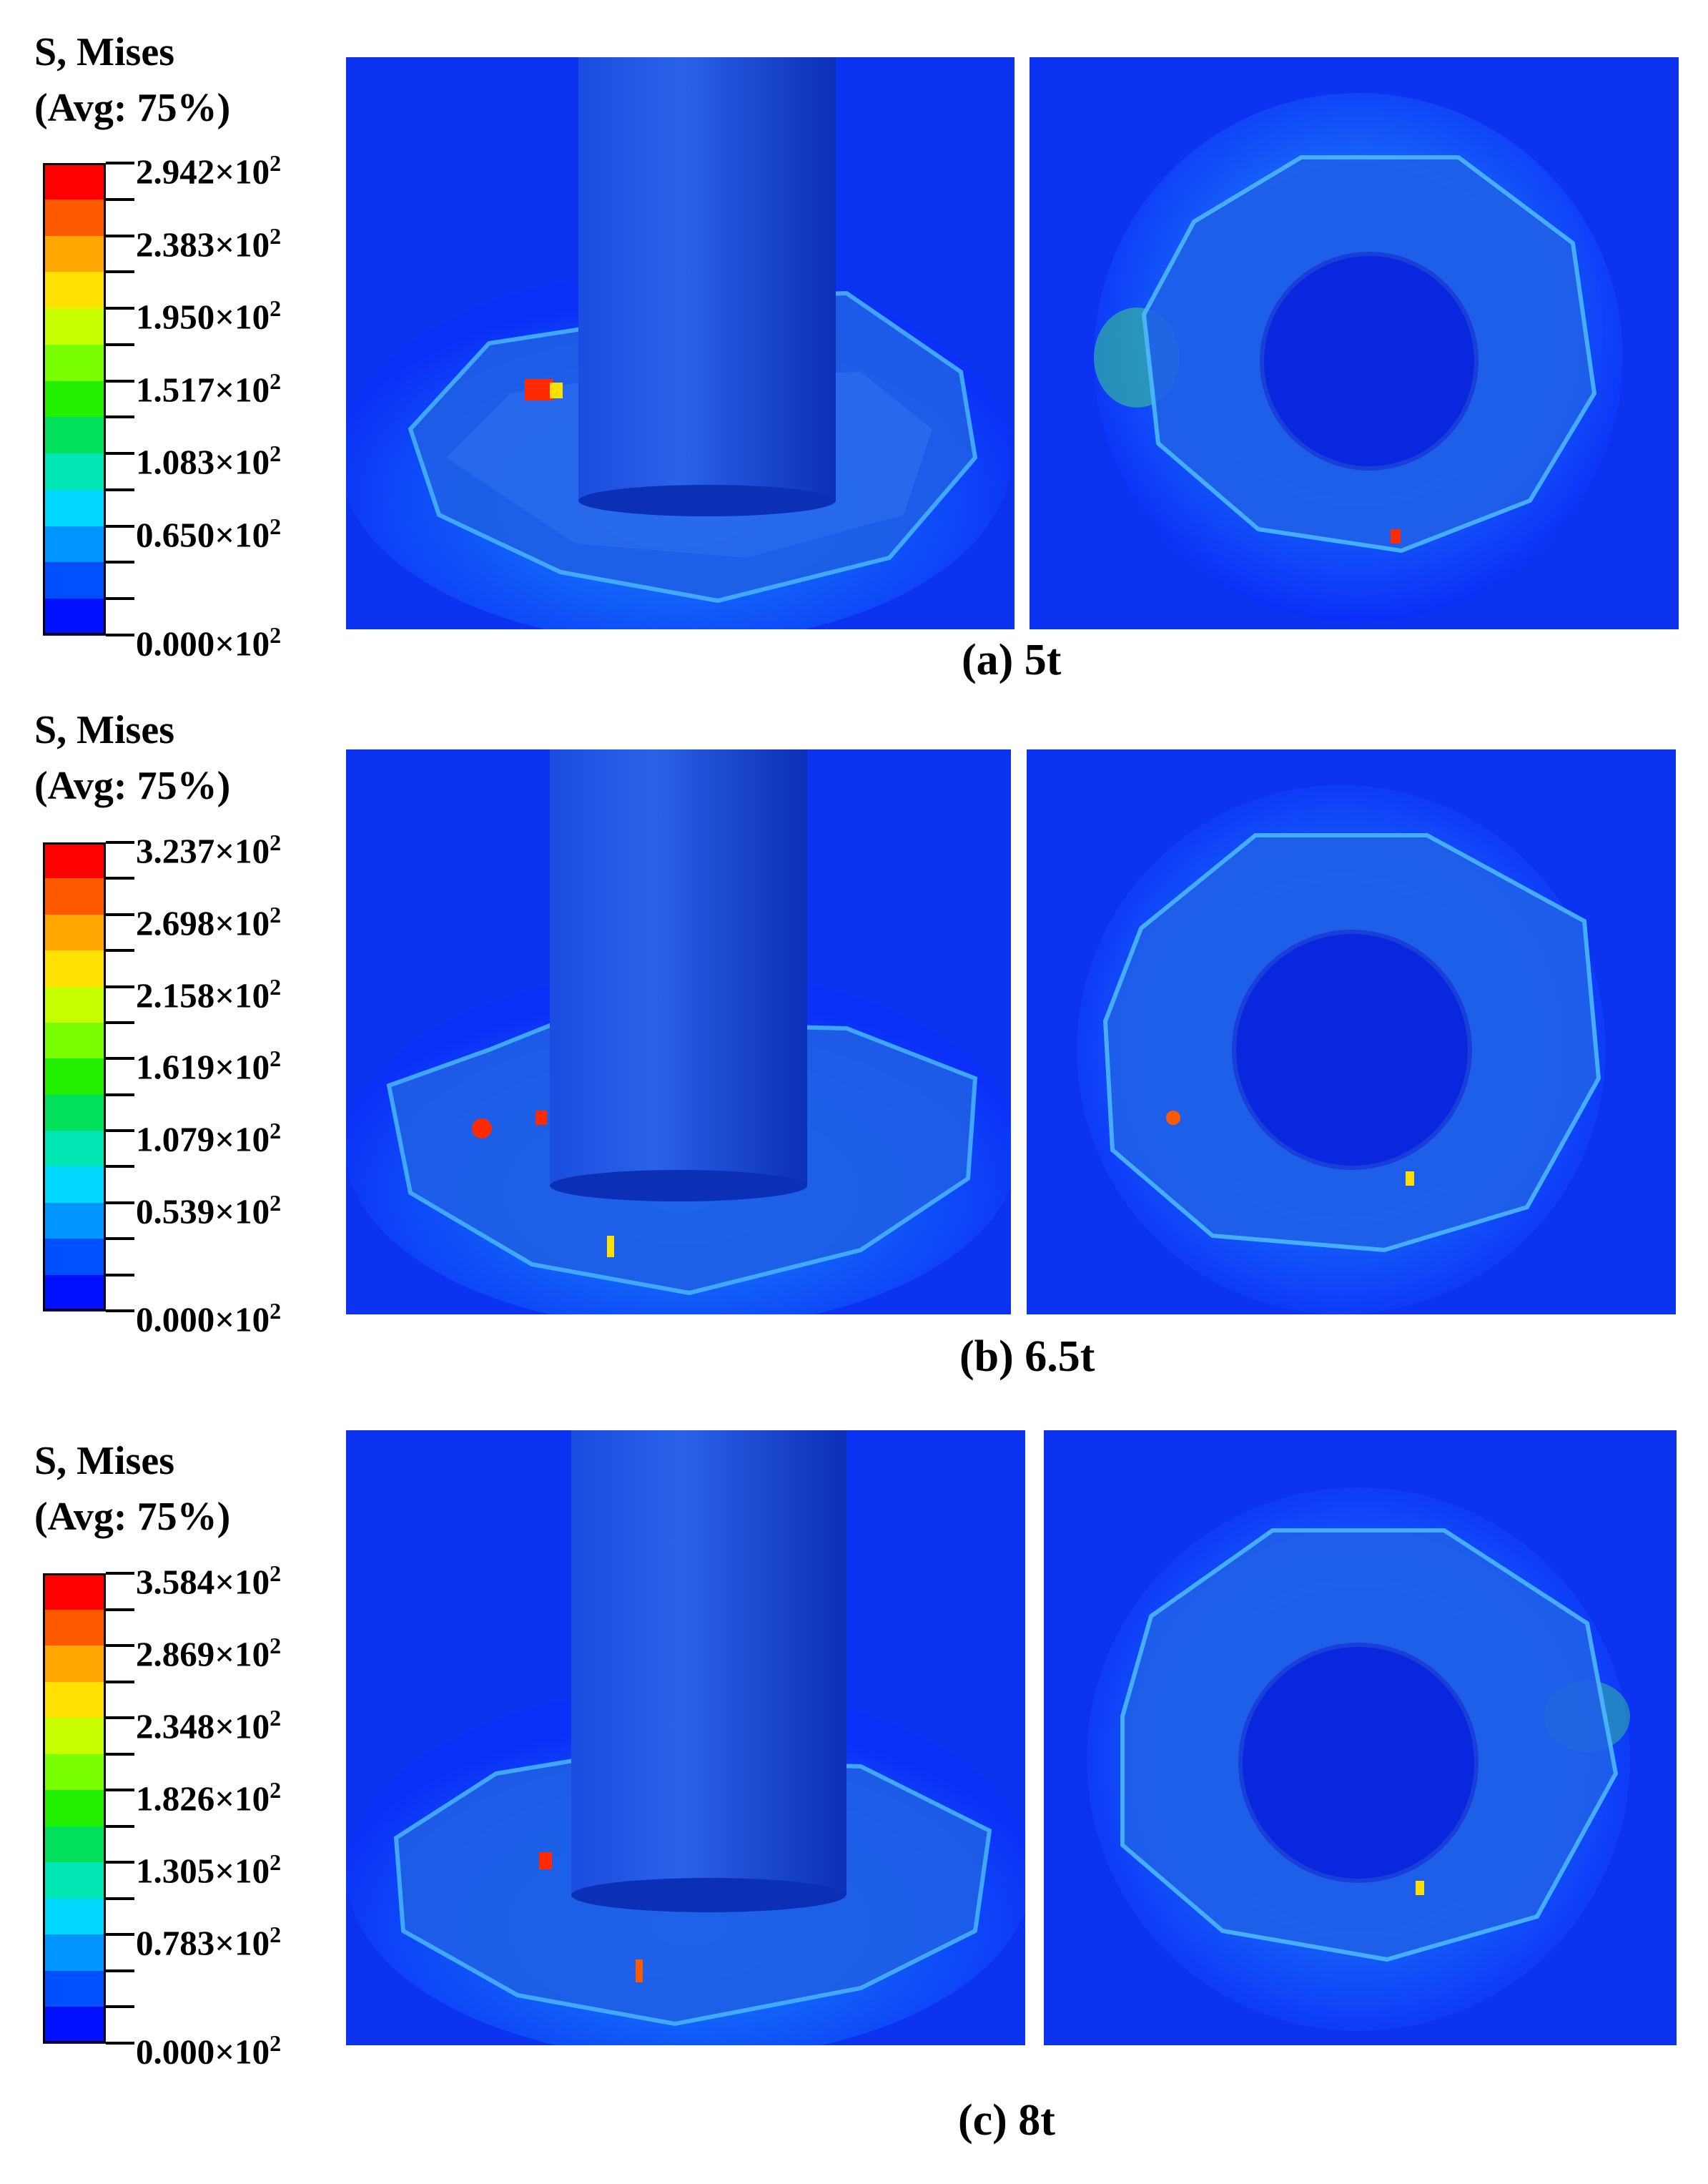 The width and height of the screenshot is (1708, 2184). I want to click on tick-value: 1.826, so click(175, 1799).